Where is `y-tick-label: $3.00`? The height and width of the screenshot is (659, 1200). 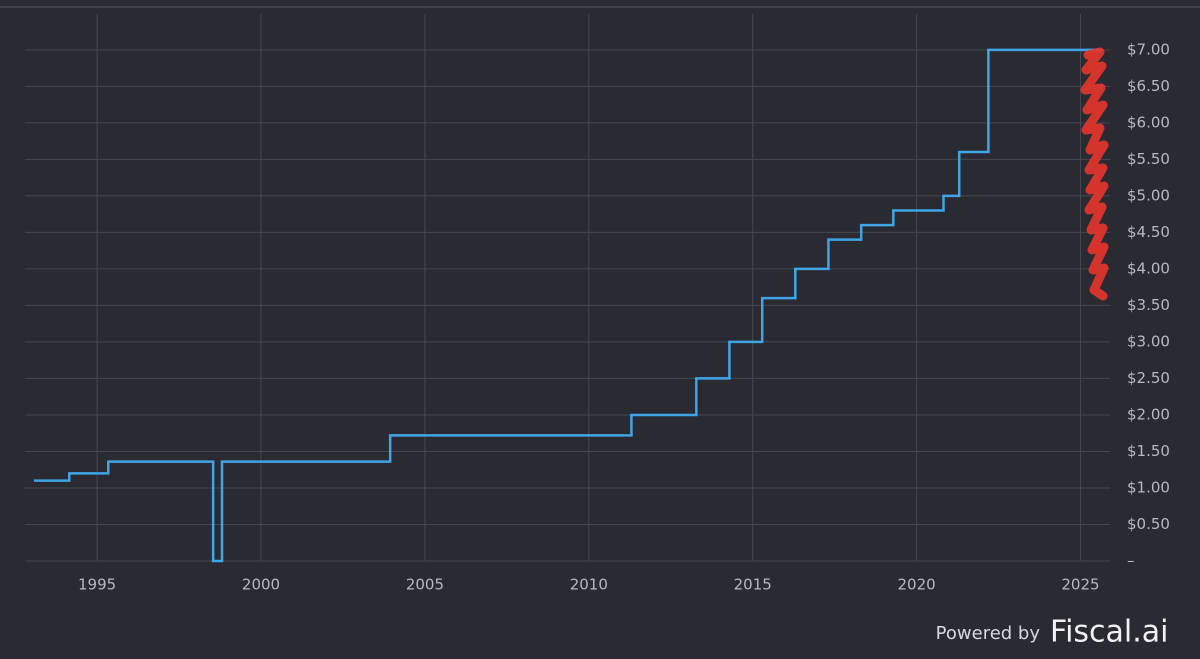
y-tick-label: $3.00 is located at coordinates (1148, 341).